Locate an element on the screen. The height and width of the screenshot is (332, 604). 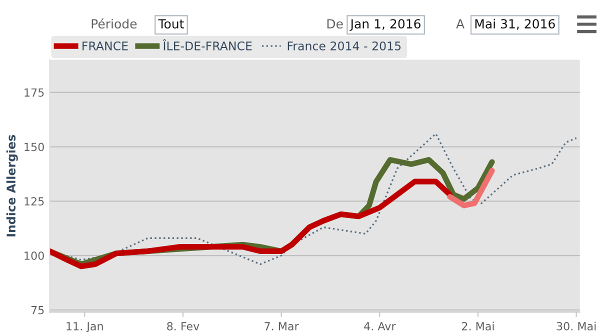
text: A is located at coordinates (460, 23).